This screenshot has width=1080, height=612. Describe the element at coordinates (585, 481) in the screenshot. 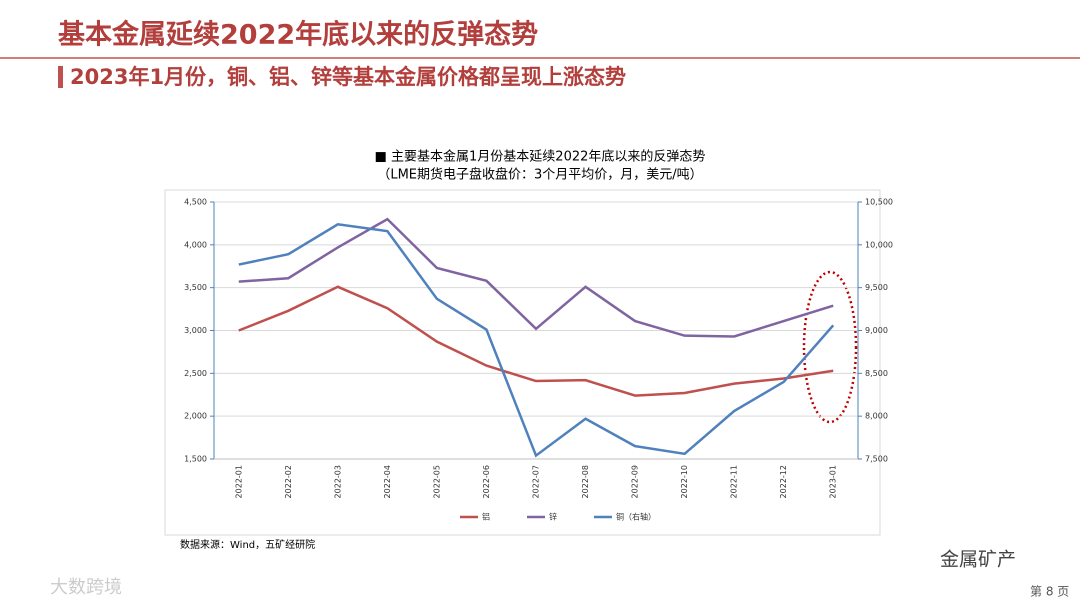

I see `x-tick-label: 2022-08` at that location.